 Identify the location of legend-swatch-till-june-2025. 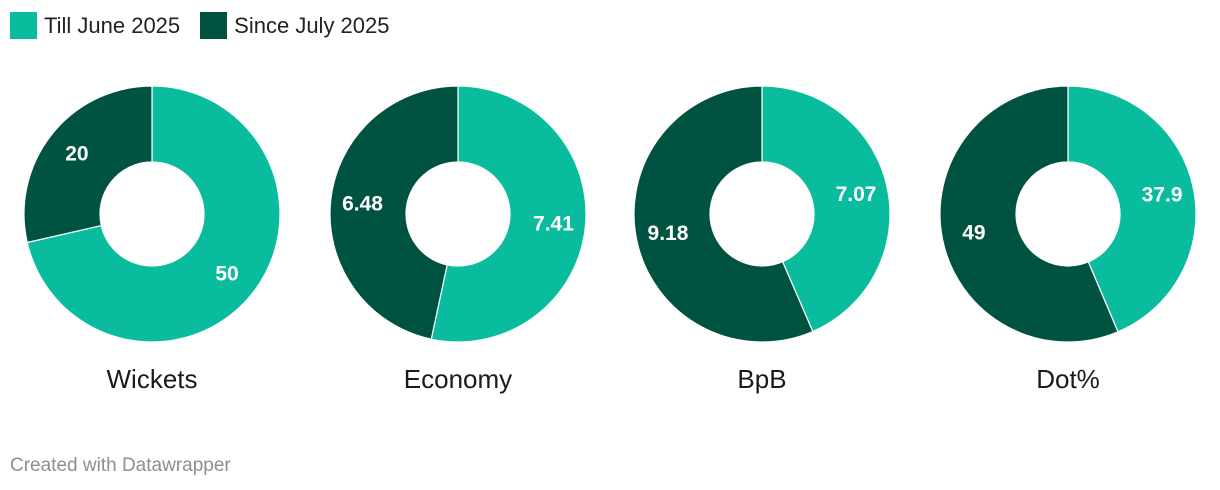
(23, 25).